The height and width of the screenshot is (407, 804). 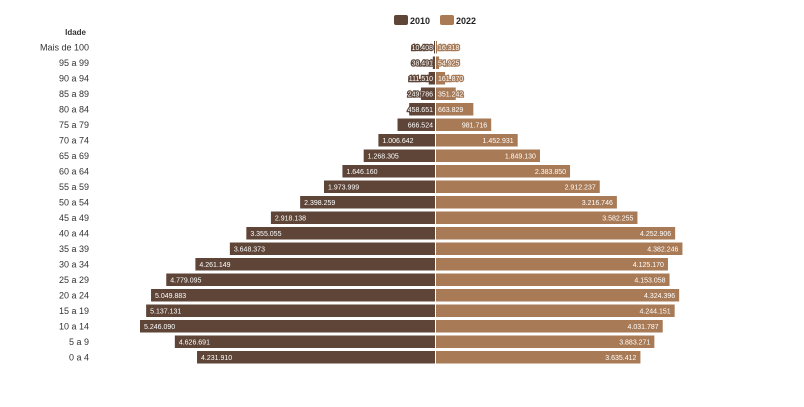 What do you see at coordinates (421, 79) in the screenshot?
I see `value-label-2010: 111.510` at bounding box center [421, 79].